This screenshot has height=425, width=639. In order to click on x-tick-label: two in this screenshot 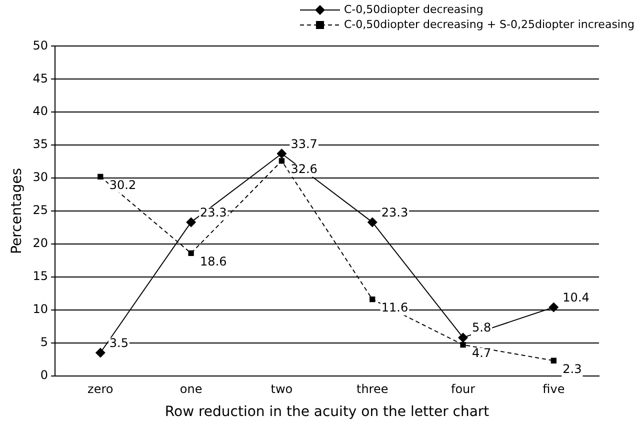, I will do `click(281, 389)`.